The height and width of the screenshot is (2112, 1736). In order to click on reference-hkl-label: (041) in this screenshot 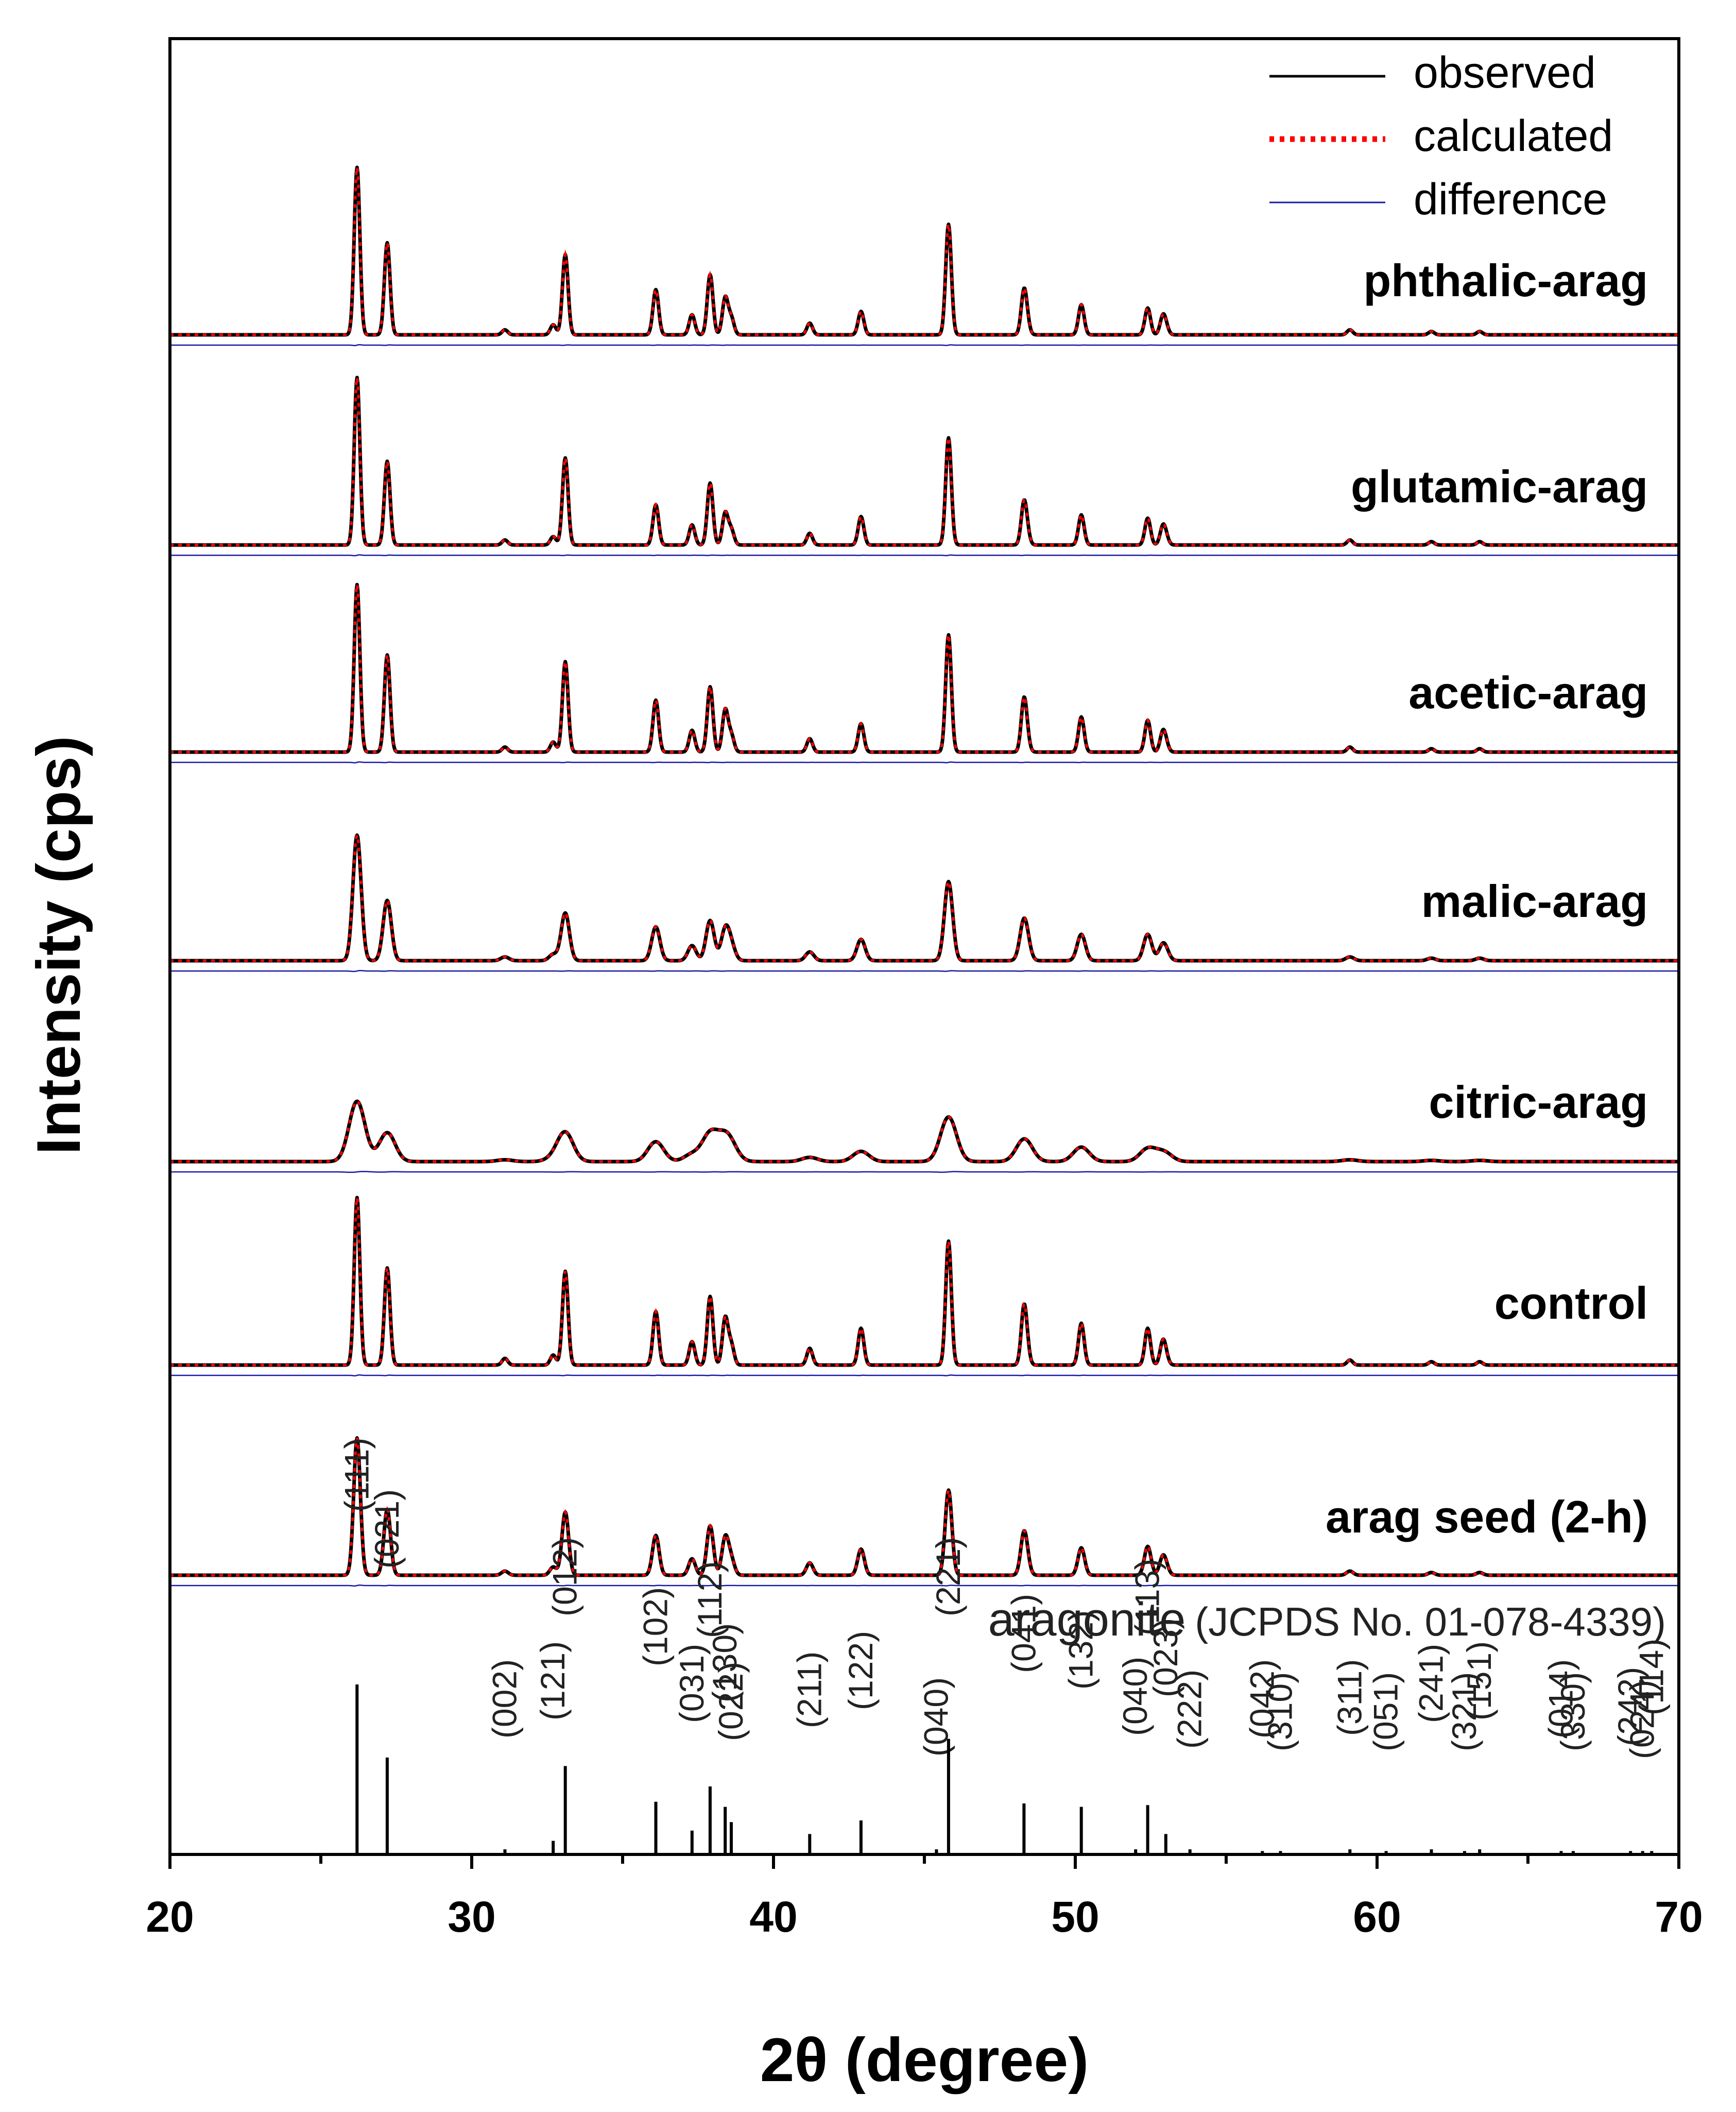, I will do `click(1023, 1633)`.